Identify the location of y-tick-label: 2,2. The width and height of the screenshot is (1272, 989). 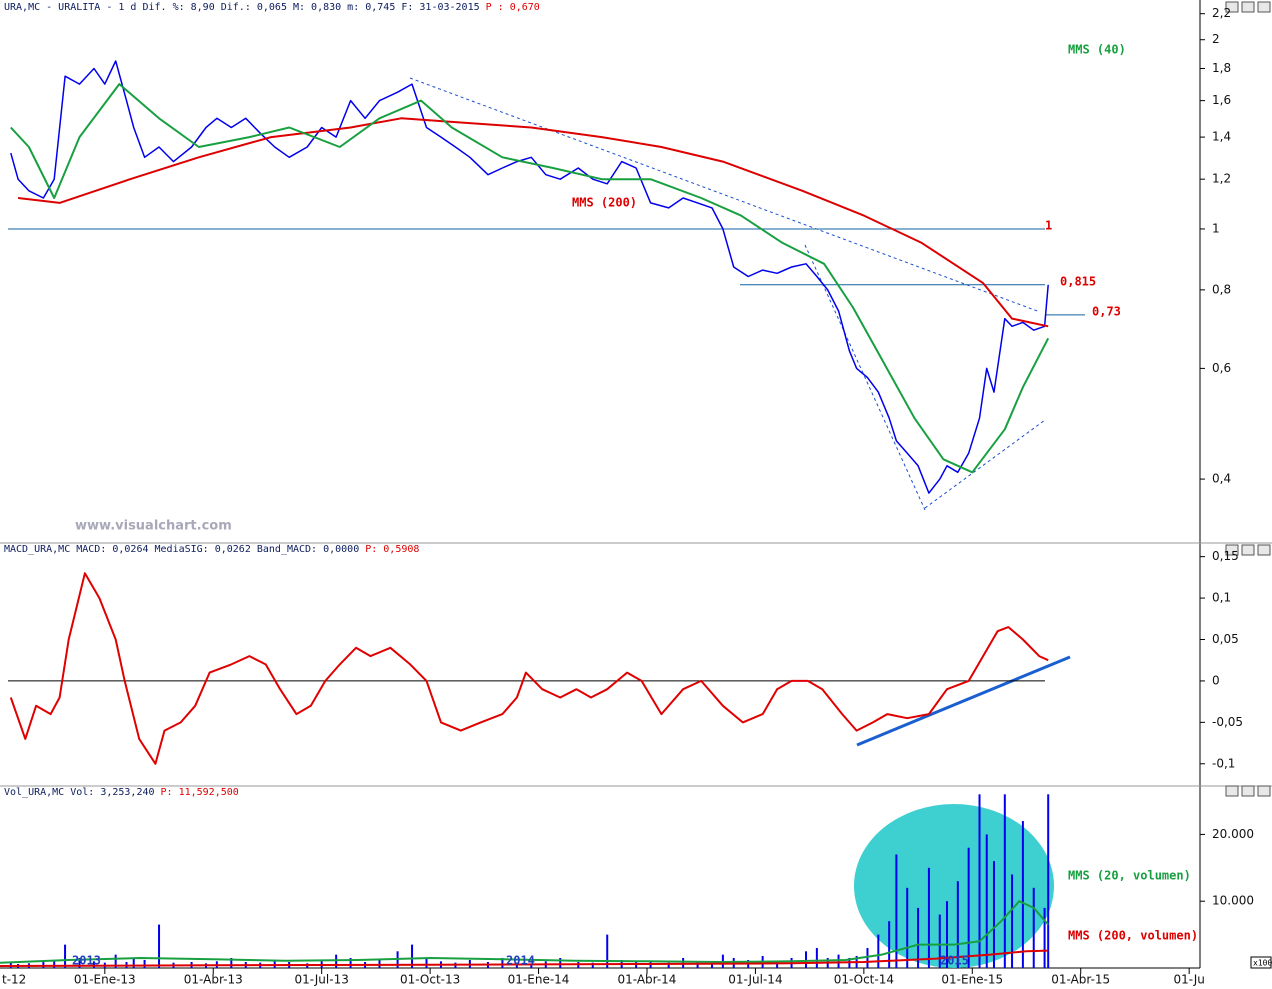
(1221, 13).